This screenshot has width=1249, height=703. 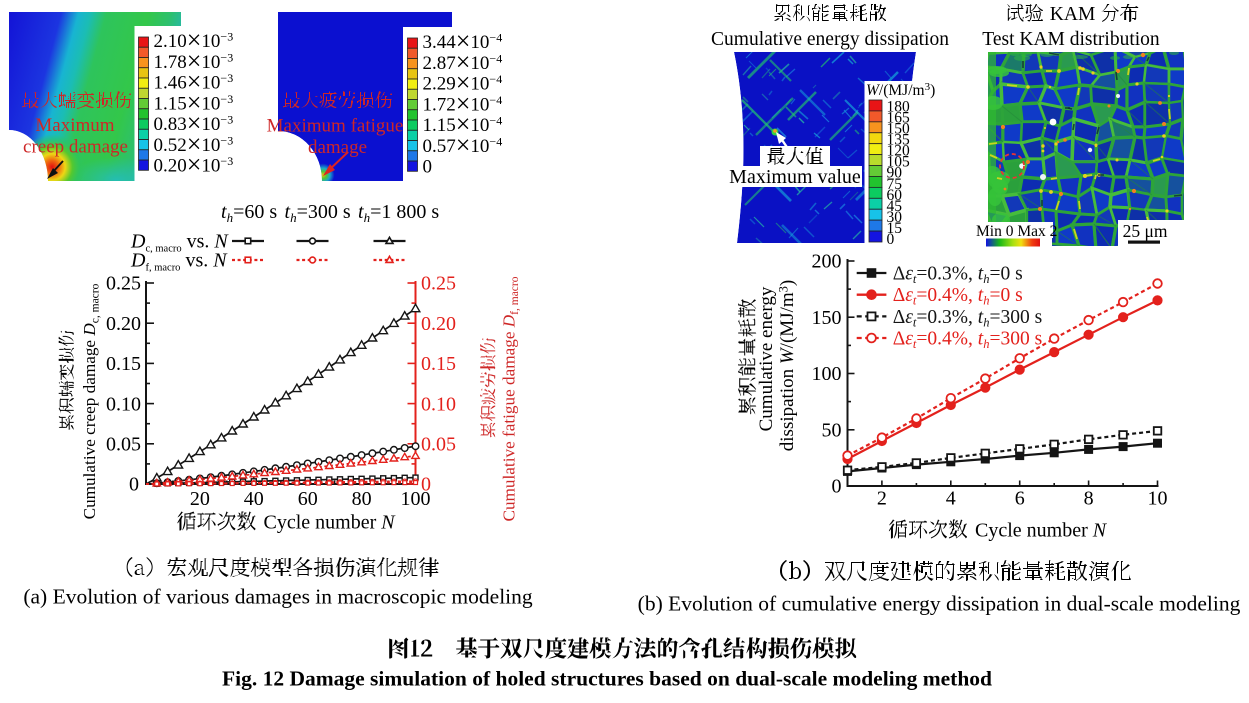 What do you see at coordinates (1158, 499) in the screenshot?
I see `svg-text: 10` at bounding box center [1158, 499].